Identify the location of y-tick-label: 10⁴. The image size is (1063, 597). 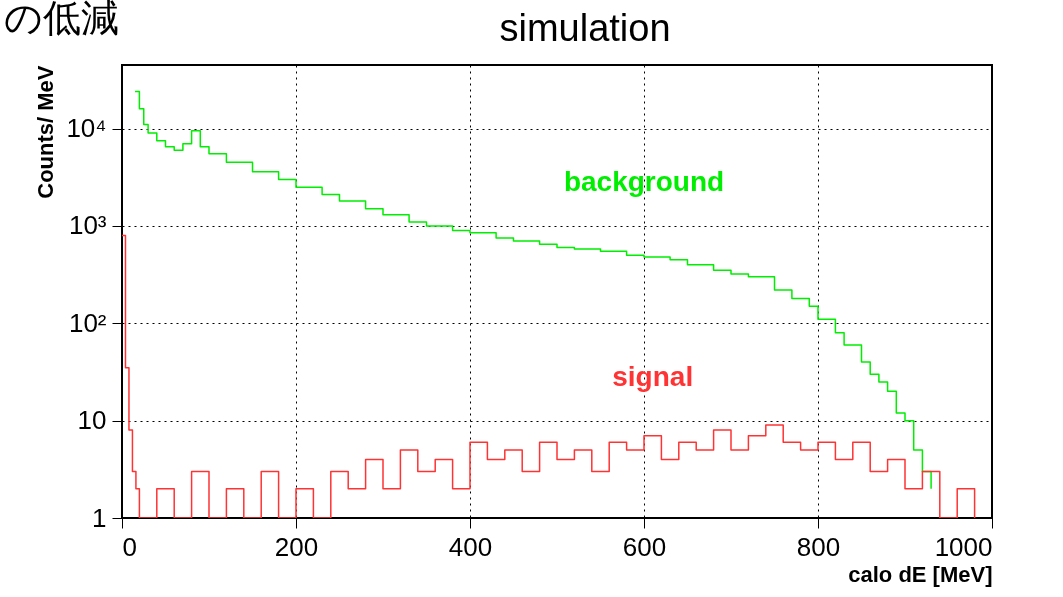
(86, 128).